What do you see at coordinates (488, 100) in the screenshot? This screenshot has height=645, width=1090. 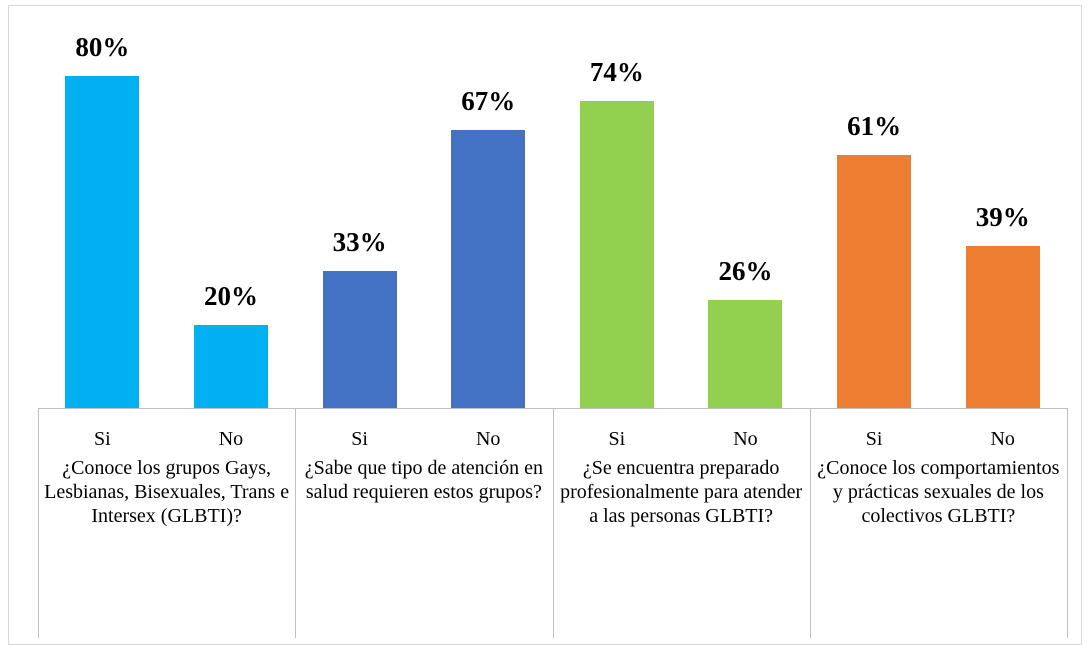 I see `value-label: 67%` at bounding box center [488, 100].